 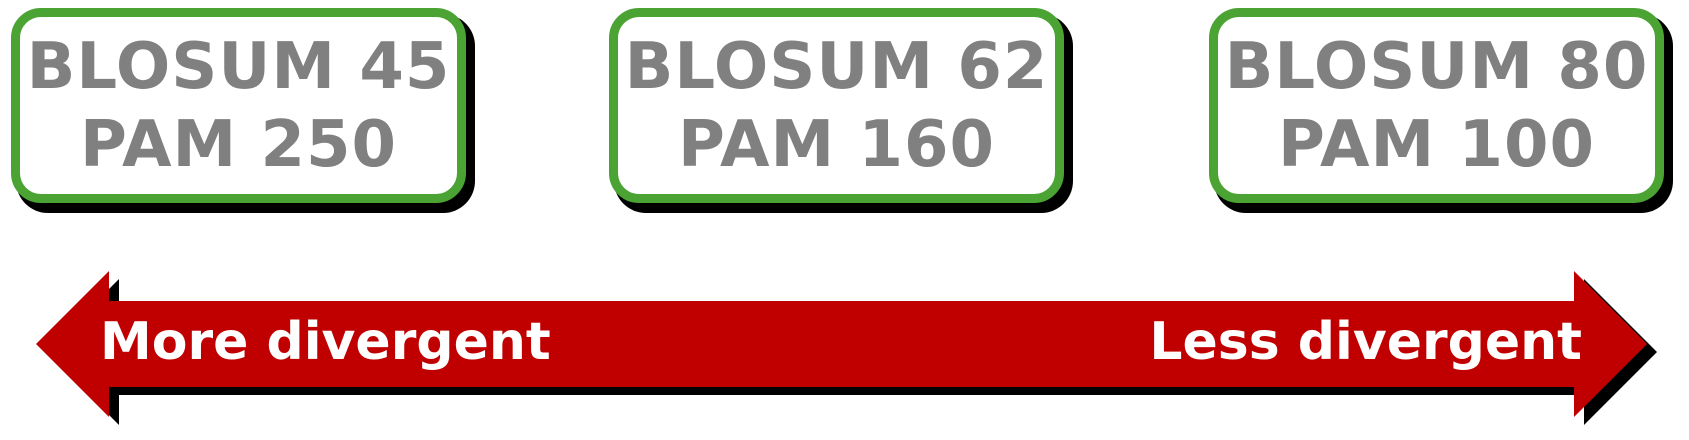 I want to click on arrow-label-more-divergent: More divergent, so click(x=325, y=342).